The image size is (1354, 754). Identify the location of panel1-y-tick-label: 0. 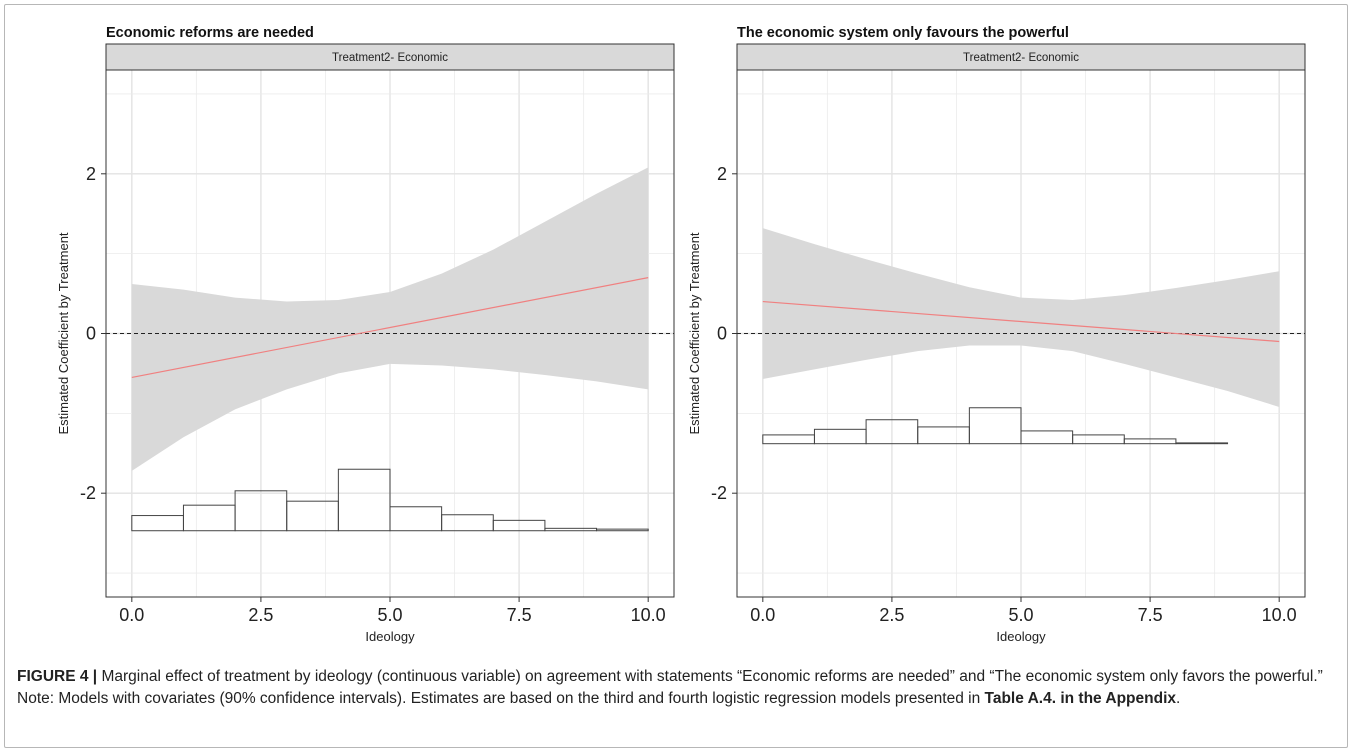
(91, 334).